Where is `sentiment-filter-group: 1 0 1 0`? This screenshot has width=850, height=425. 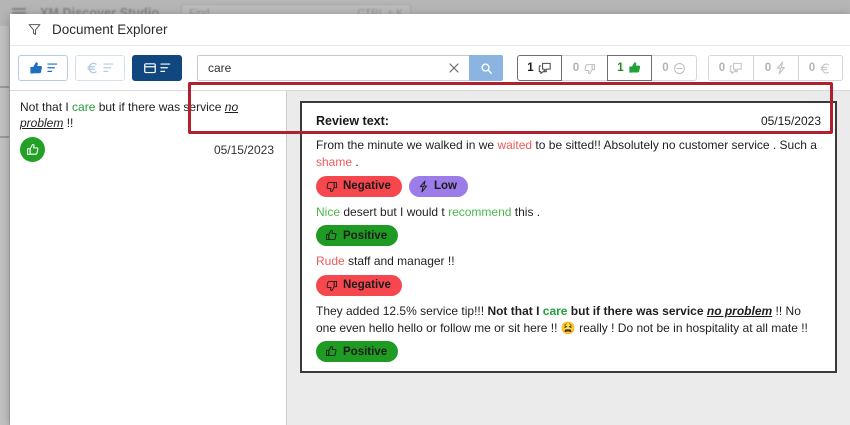
sentiment-filter-group: 1 0 1 0 is located at coordinates (607, 68).